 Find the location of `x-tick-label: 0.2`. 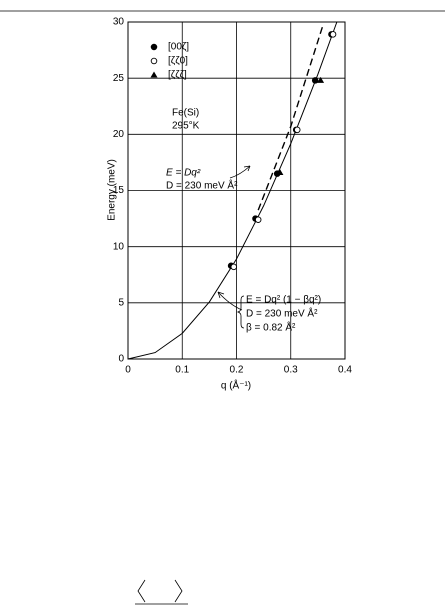

x-tick-label: 0.2 is located at coordinates (237, 370).